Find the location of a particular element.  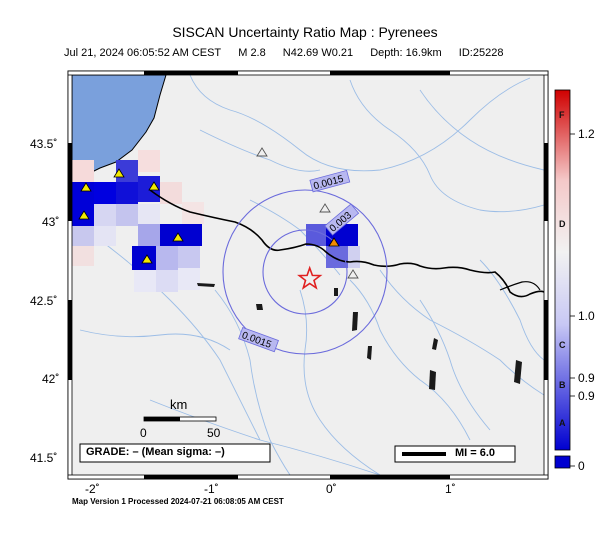

mi-line is located at coordinates (424, 454).